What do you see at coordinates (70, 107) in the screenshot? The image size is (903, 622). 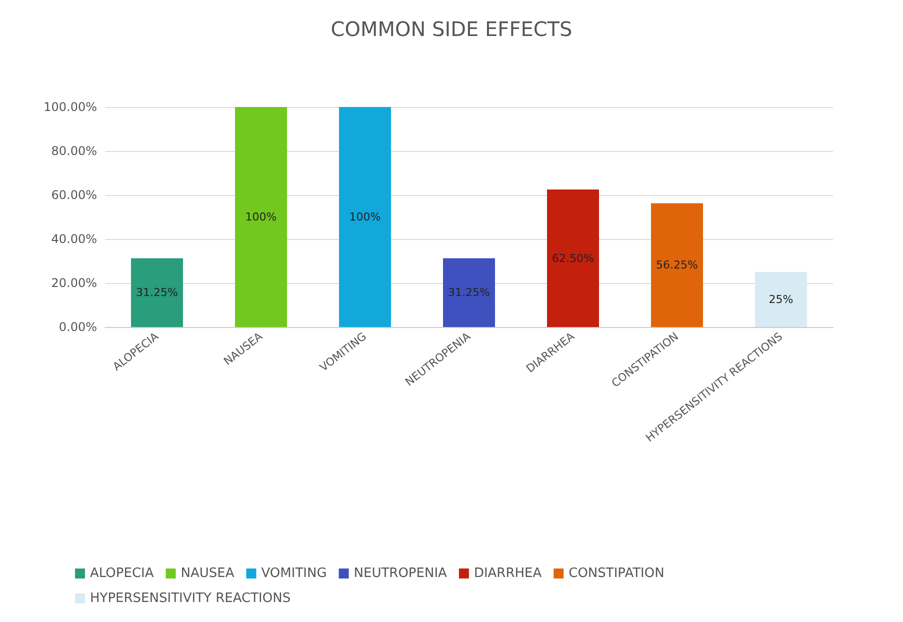 I see `y-tick-label: 100.00%` at bounding box center [70, 107].